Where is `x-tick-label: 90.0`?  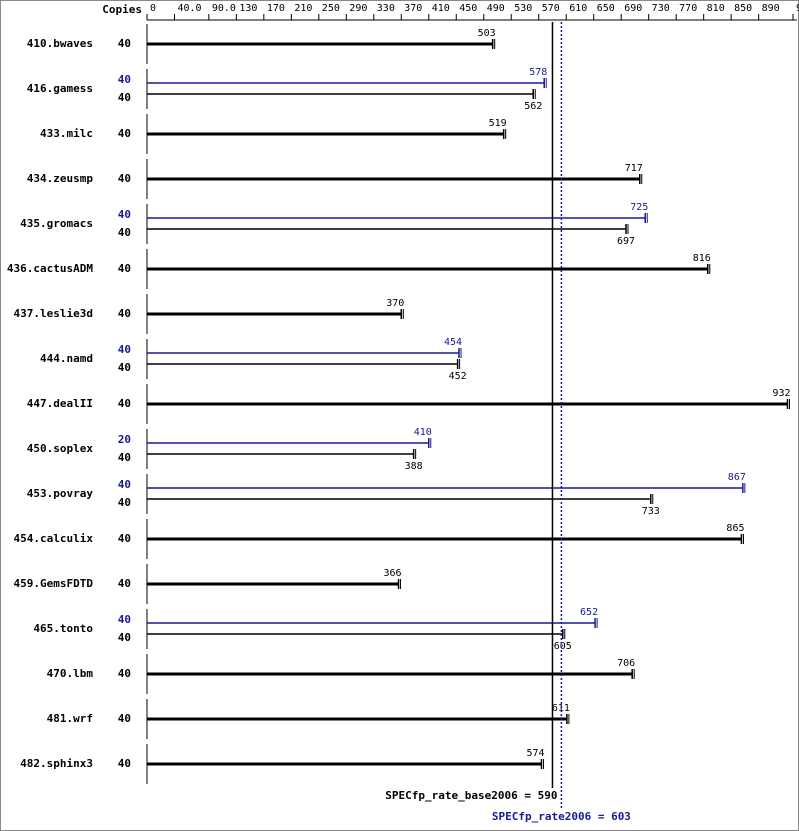 x-tick-label: 90.0 is located at coordinates (224, 8).